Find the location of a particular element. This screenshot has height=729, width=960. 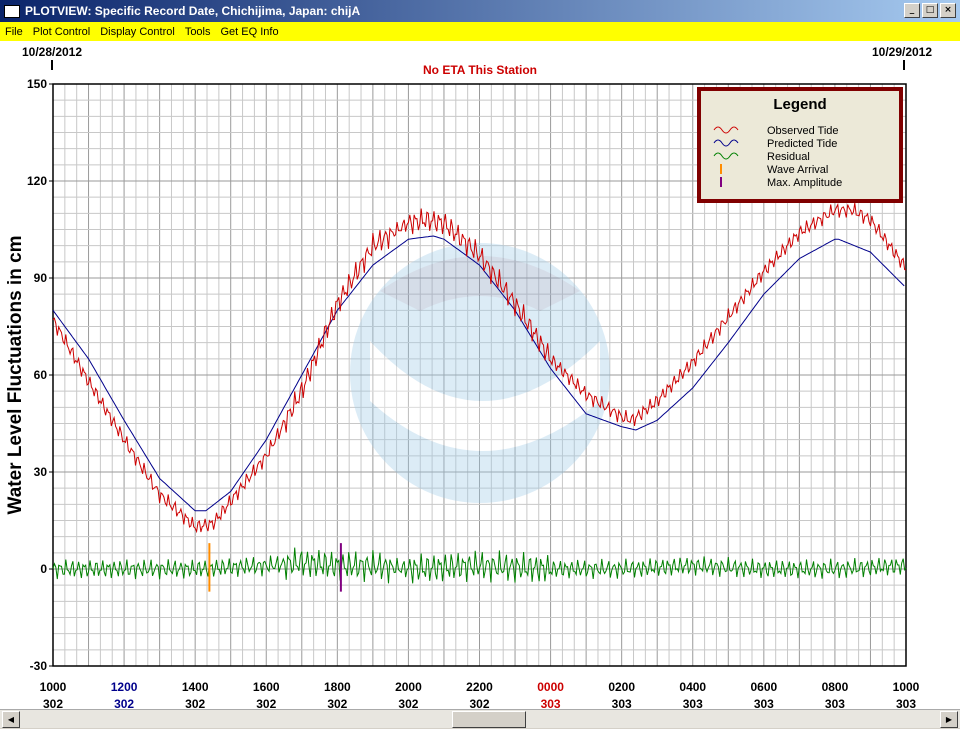

x-tick-label-time: 1200 is located at coordinates (124, 687).